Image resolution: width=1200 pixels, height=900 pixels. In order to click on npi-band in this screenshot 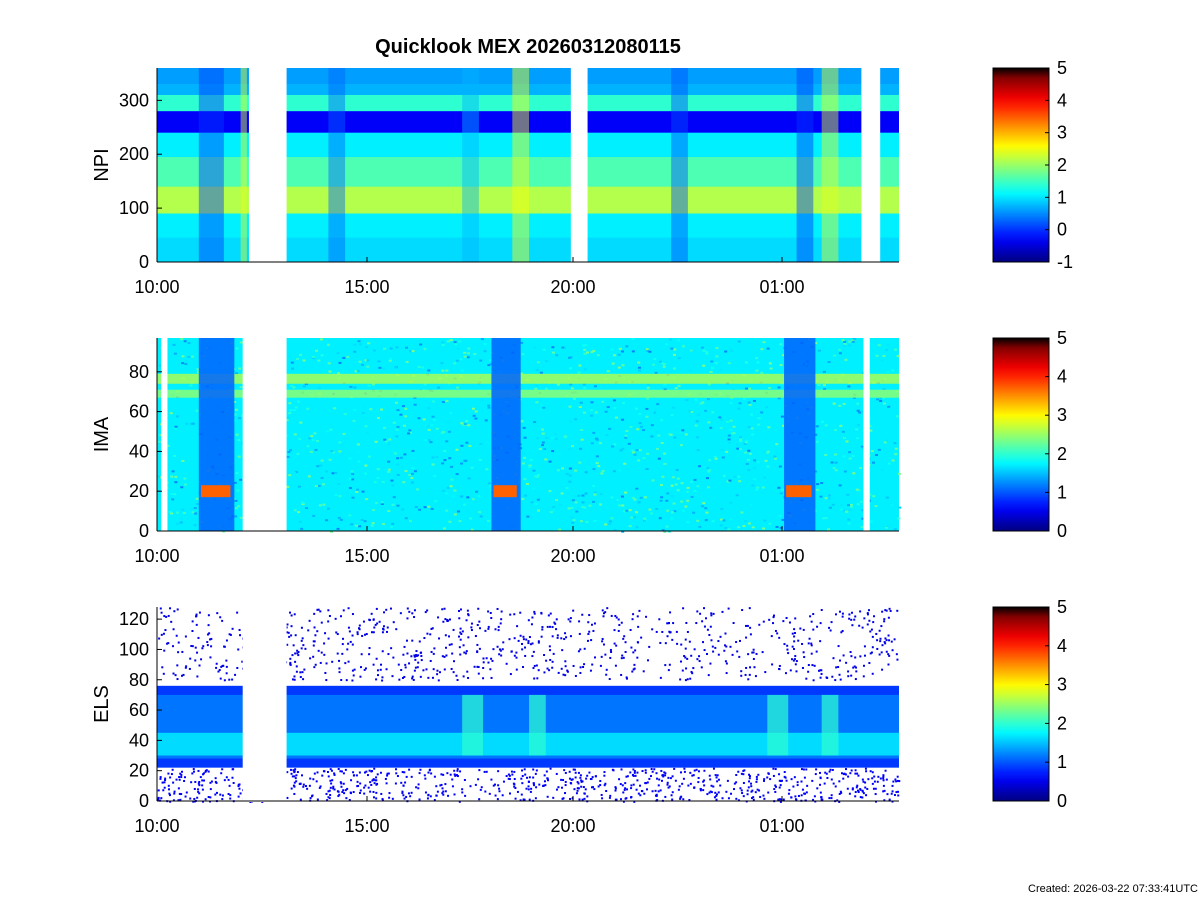, I will do `click(528, 122)`.